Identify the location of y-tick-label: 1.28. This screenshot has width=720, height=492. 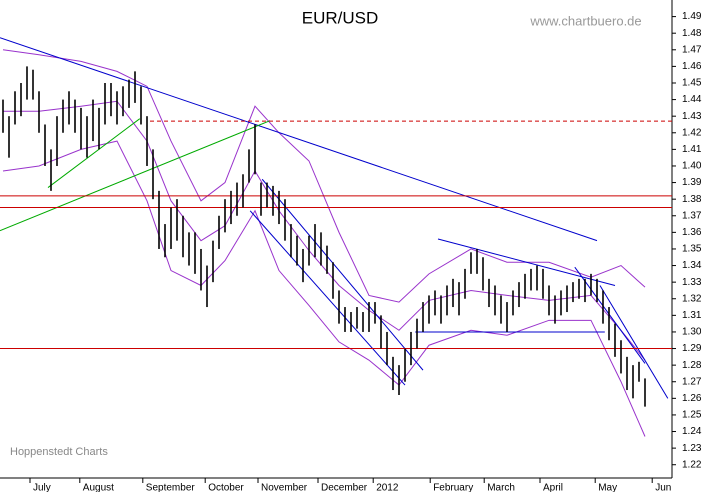
(692, 365).